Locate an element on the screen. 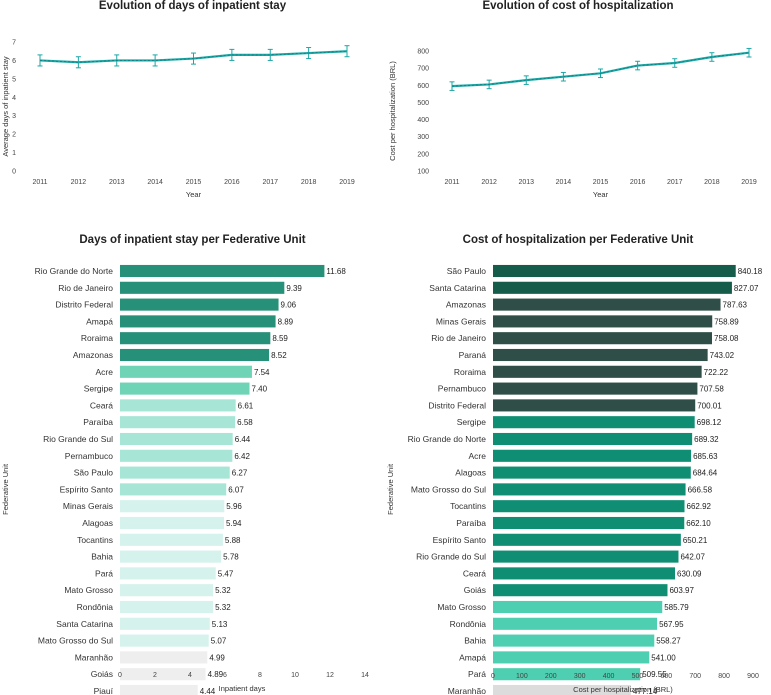 This screenshot has height=695, width=771. x-tick-label: 10 is located at coordinates (295, 675).